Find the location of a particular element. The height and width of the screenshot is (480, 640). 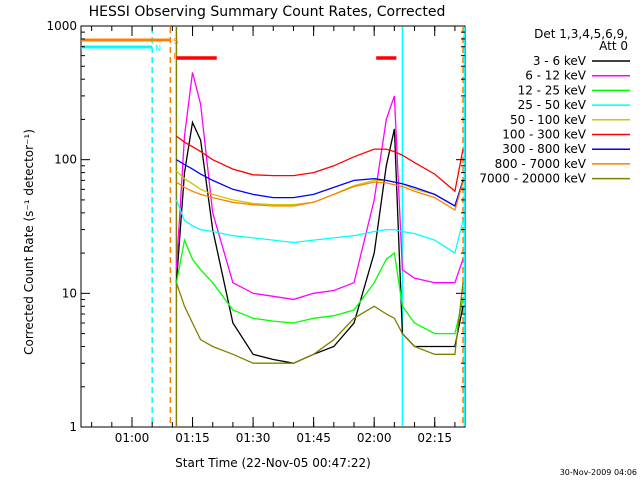

legend-entry-label: 800 - 7000 keV is located at coordinates (541, 164).